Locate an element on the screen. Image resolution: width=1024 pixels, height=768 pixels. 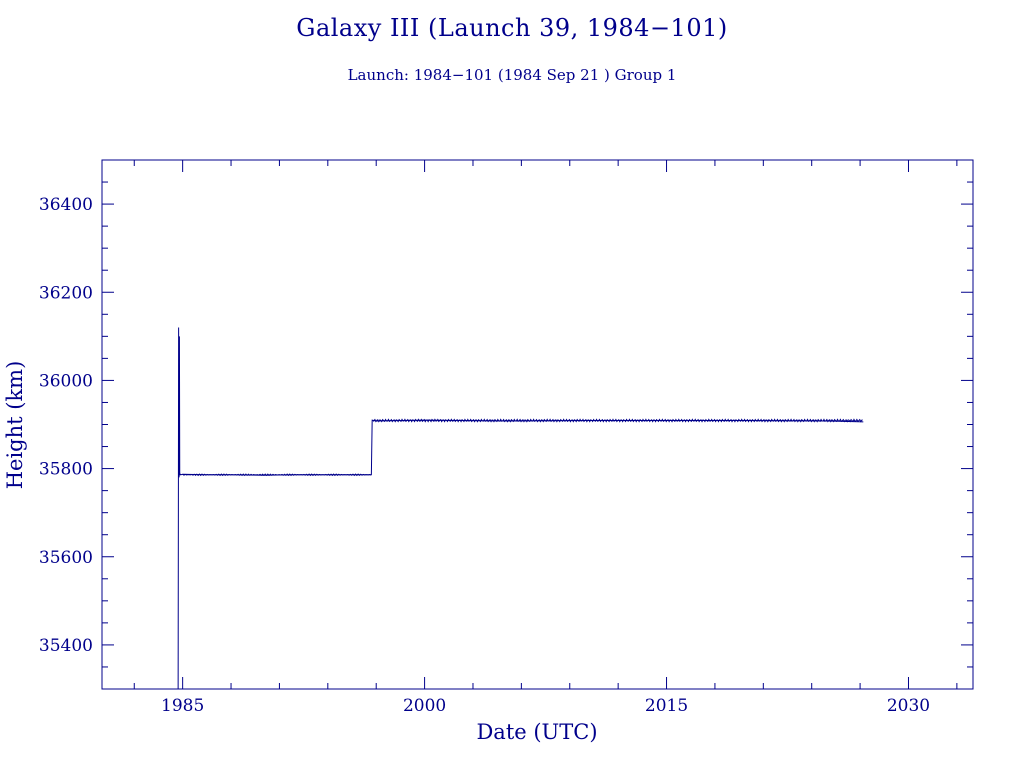
x-axis-label: Date (UTC) is located at coordinates (536, 732).